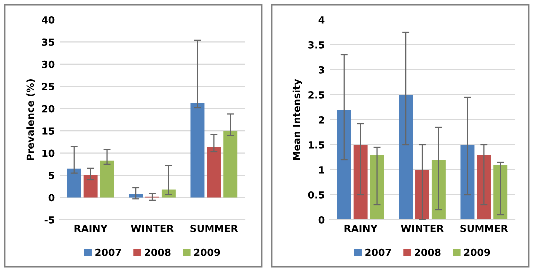 This screenshot has width=534, height=272. I want to click on y-tick-label: 2.5, so click(316, 95).